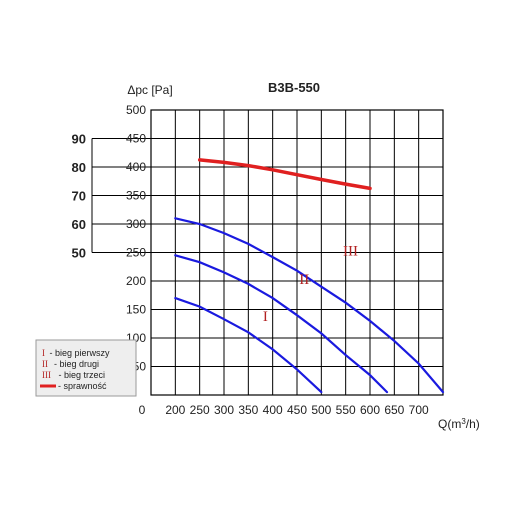  Describe the element at coordinates (142, 410) in the screenshot. I see `x-origin-label: 0` at that location.